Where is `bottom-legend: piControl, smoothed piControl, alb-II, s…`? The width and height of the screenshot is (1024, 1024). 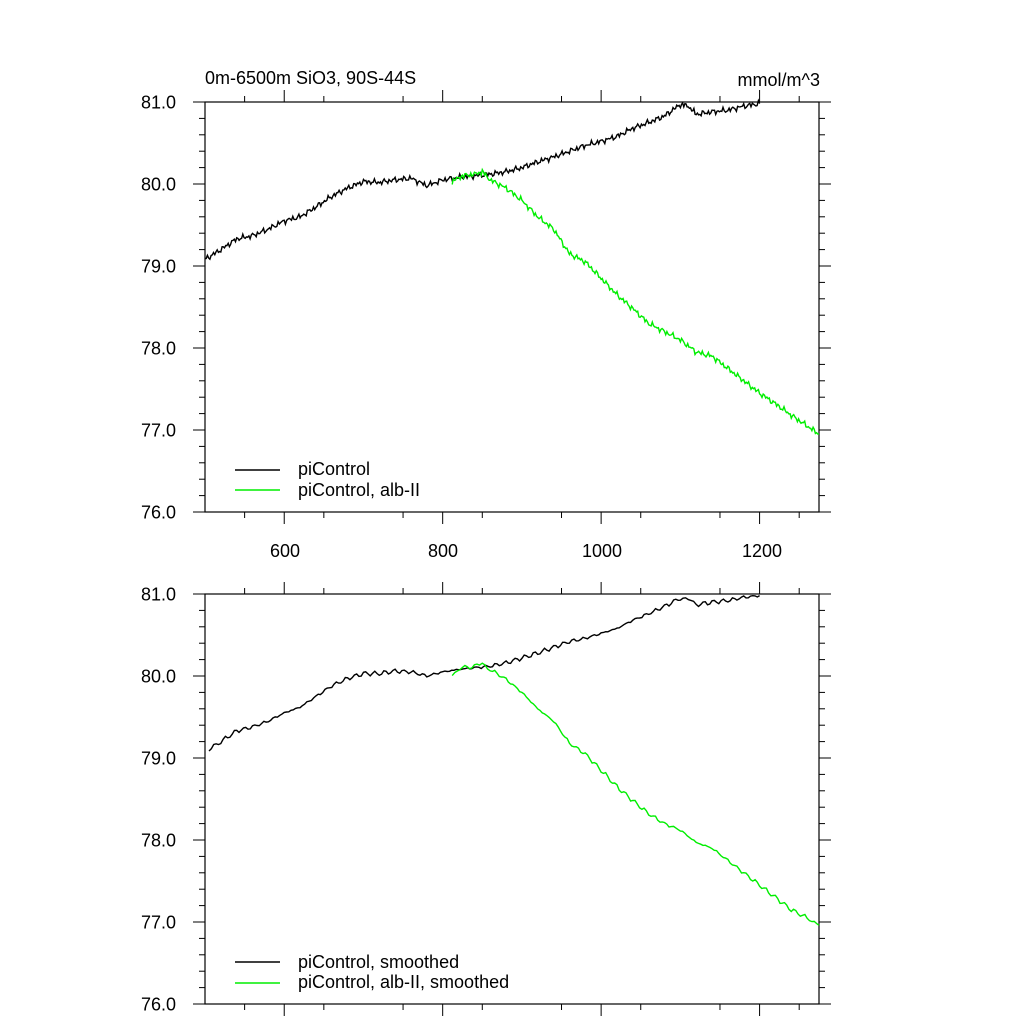
bottom-legend: piControl, smoothed piControl, alb-II, s… is located at coordinates (372, 972).